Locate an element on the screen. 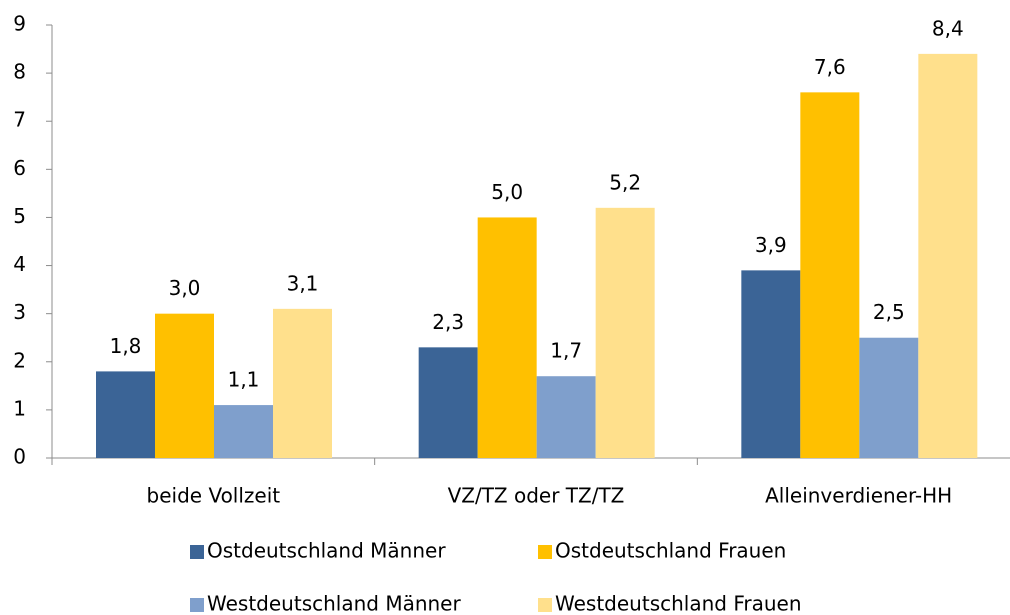 This screenshot has width=1010, height=615. y-tick-label: 3 is located at coordinates (19, 312).